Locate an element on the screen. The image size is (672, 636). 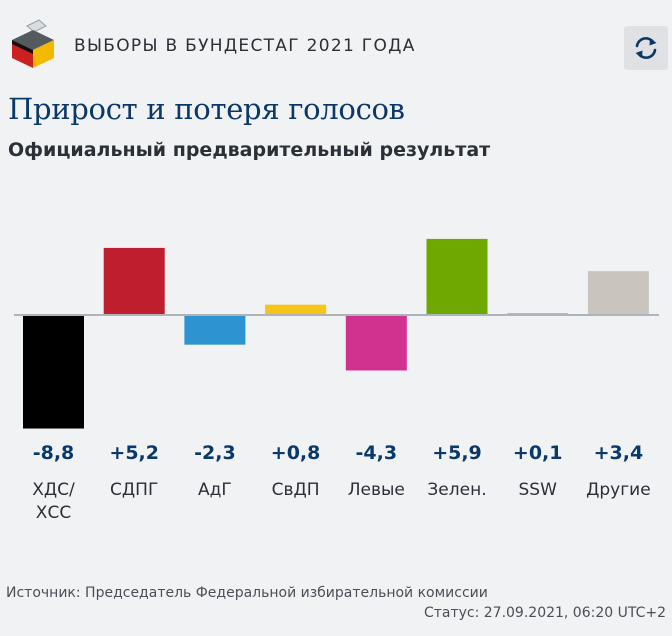
category-label: Зелен. is located at coordinates (456, 490).